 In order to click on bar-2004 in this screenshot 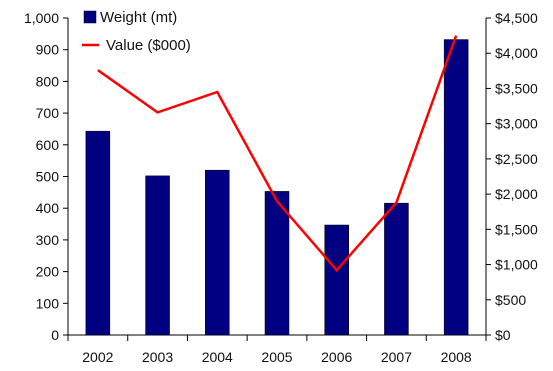, I will do `click(217, 252)`.